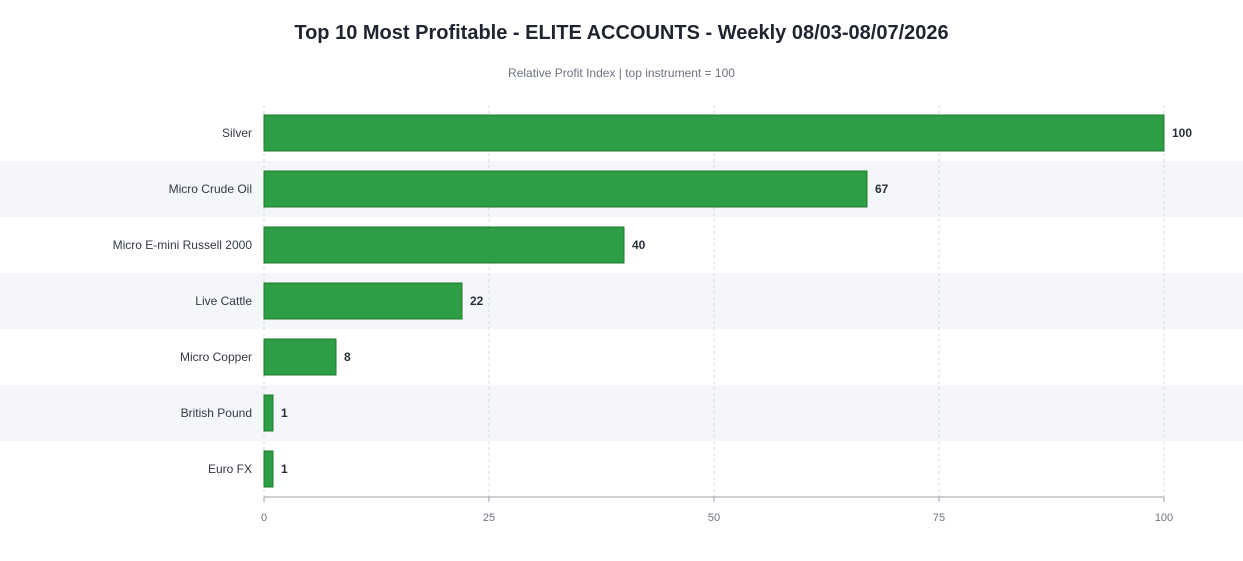  What do you see at coordinates (210, 189) in the screenshot?
I see `category-label: Micro Crude Oil` at bounding box center [210, 189].